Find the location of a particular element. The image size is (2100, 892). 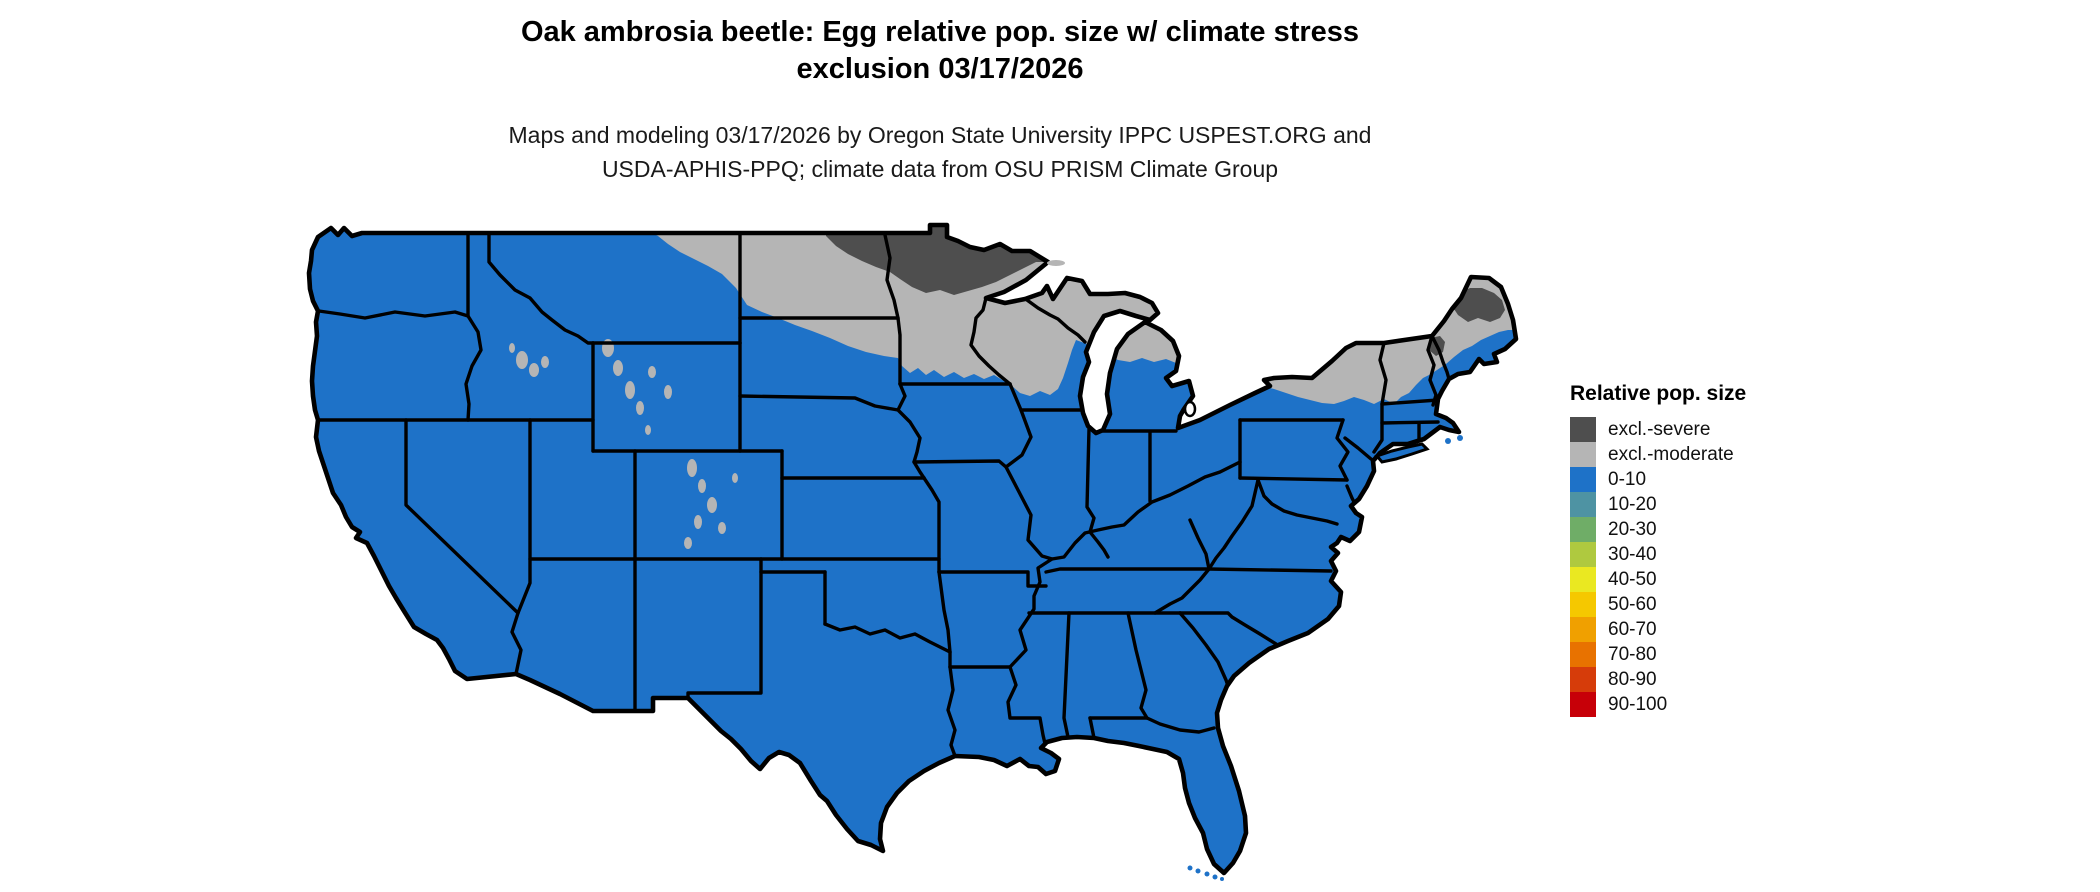

legend-item: 40-50 is located at coordinates (1730, 579).